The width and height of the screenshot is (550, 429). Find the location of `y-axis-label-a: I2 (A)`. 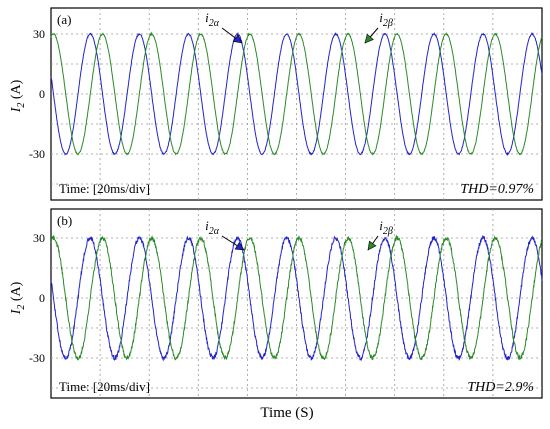

y-axis-label-a: I2 (A) is located at coordinates (18, 96).